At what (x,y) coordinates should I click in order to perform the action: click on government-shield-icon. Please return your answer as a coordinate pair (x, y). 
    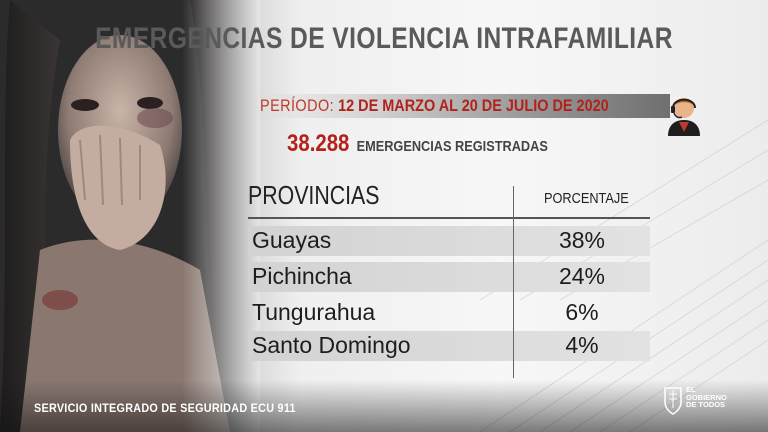
    Looking at the image, I should click on (673, 401).